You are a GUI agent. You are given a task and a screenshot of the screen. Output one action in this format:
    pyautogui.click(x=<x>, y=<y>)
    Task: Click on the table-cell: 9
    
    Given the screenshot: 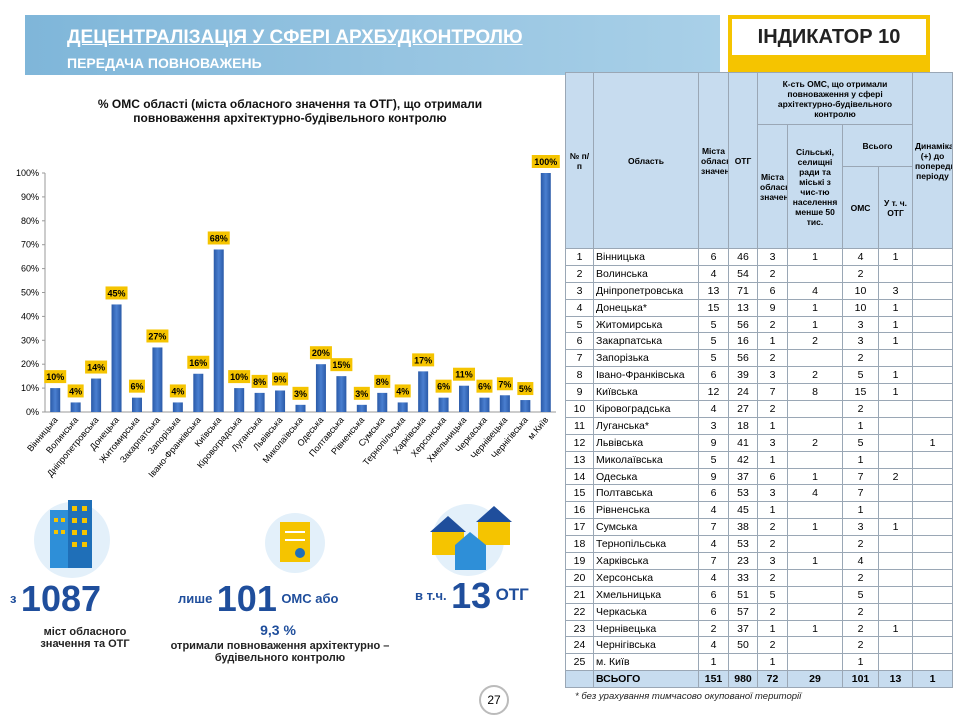 What is the action you would take?
    pyautogui.click(x=772, y=307)
    